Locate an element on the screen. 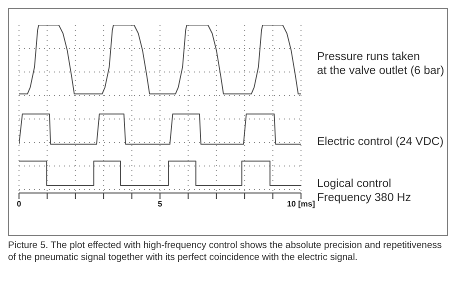 The width and height of the screenshot is (456, 281). series-label: Pressure runs taken at the valve outlet (6 bar) is located at coordinates (380, 64).